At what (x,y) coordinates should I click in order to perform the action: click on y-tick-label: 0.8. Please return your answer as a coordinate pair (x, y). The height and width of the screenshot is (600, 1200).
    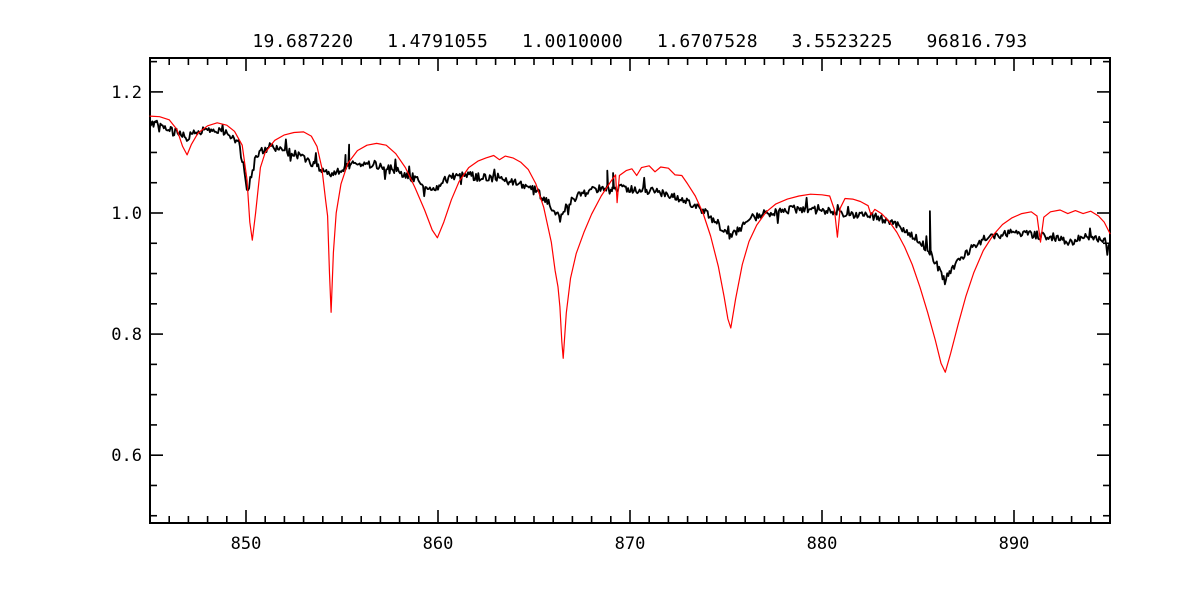
    Looking at the image, I should click on (126, 335).